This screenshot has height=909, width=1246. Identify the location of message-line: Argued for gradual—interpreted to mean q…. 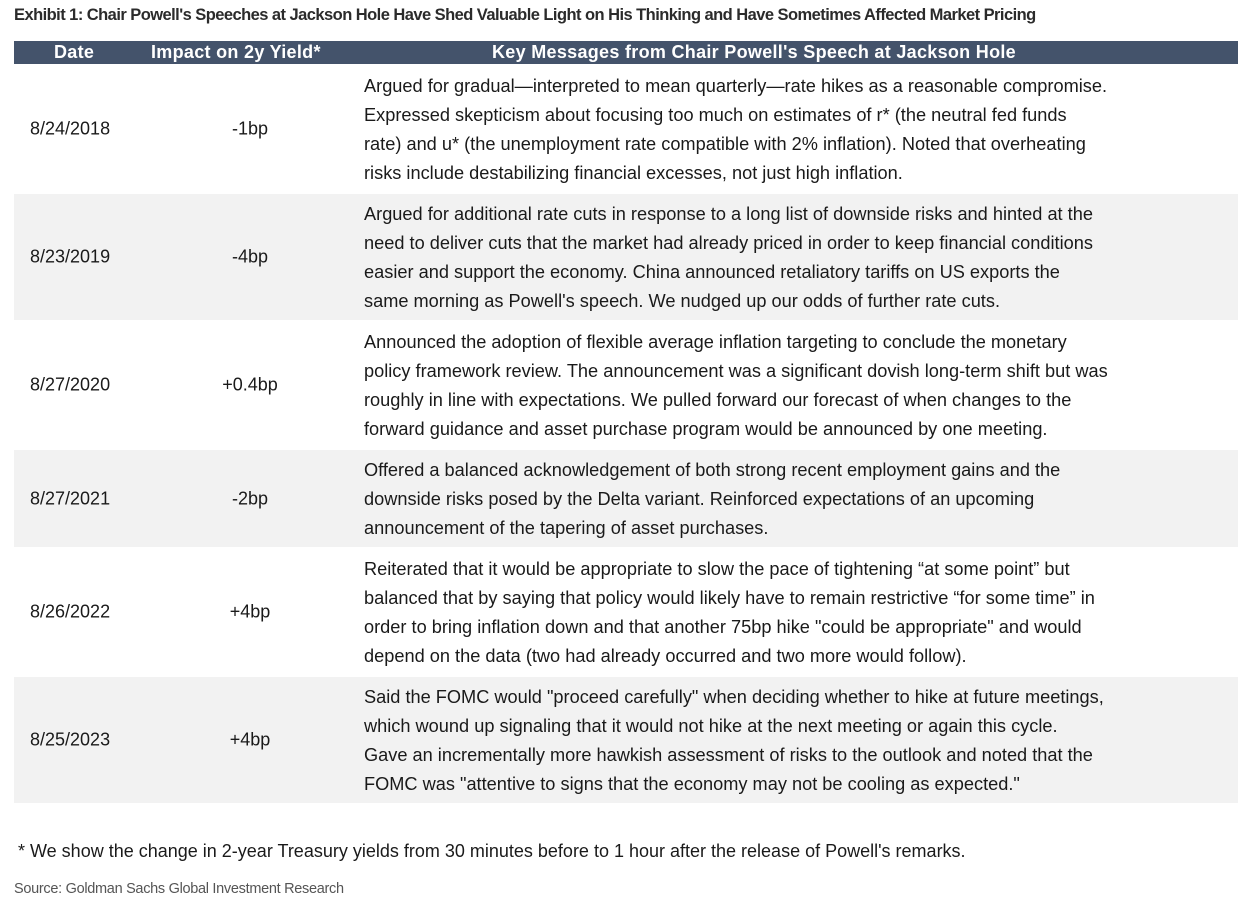
(736, 86).